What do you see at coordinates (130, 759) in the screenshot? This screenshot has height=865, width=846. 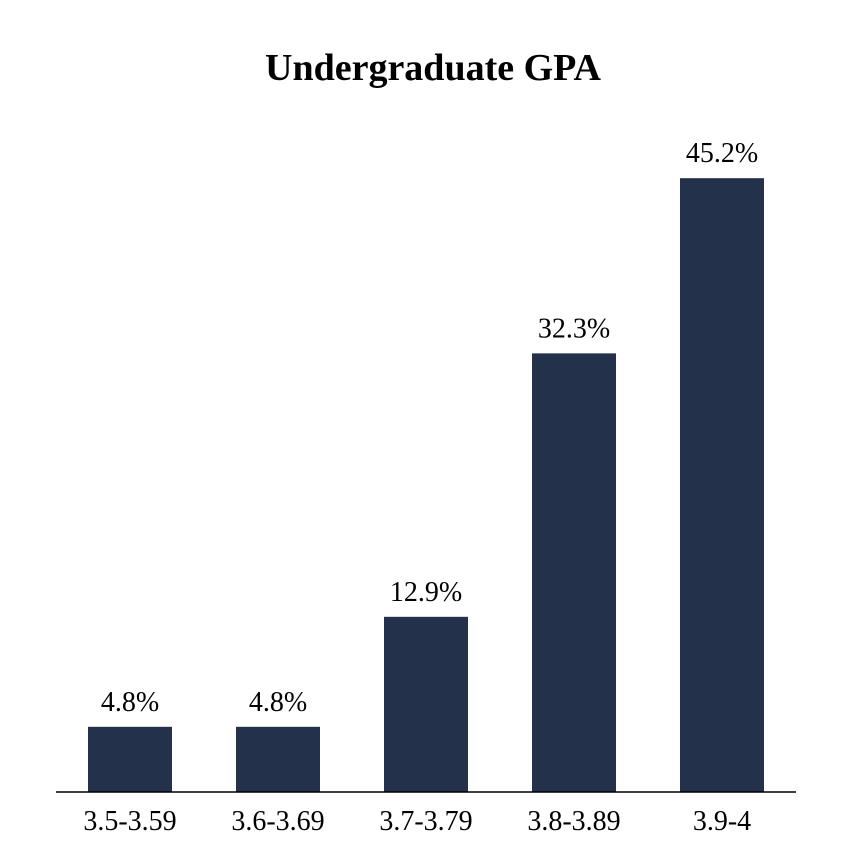 I see `bar-3.5-3.59` at bounding box center [130, 759].